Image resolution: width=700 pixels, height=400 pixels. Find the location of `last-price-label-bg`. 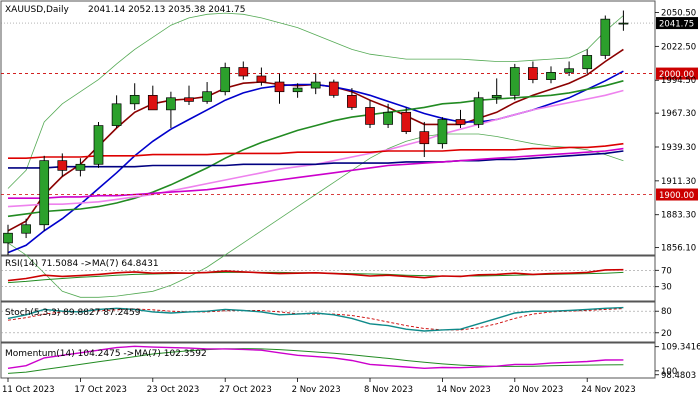

last-price-label-bg is located at coordinates (677, 23).